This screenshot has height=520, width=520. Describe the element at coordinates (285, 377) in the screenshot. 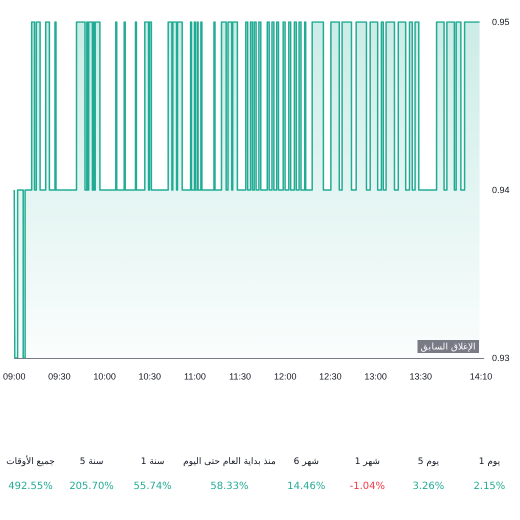

I see `x-tick-label: 12:00` at that location.